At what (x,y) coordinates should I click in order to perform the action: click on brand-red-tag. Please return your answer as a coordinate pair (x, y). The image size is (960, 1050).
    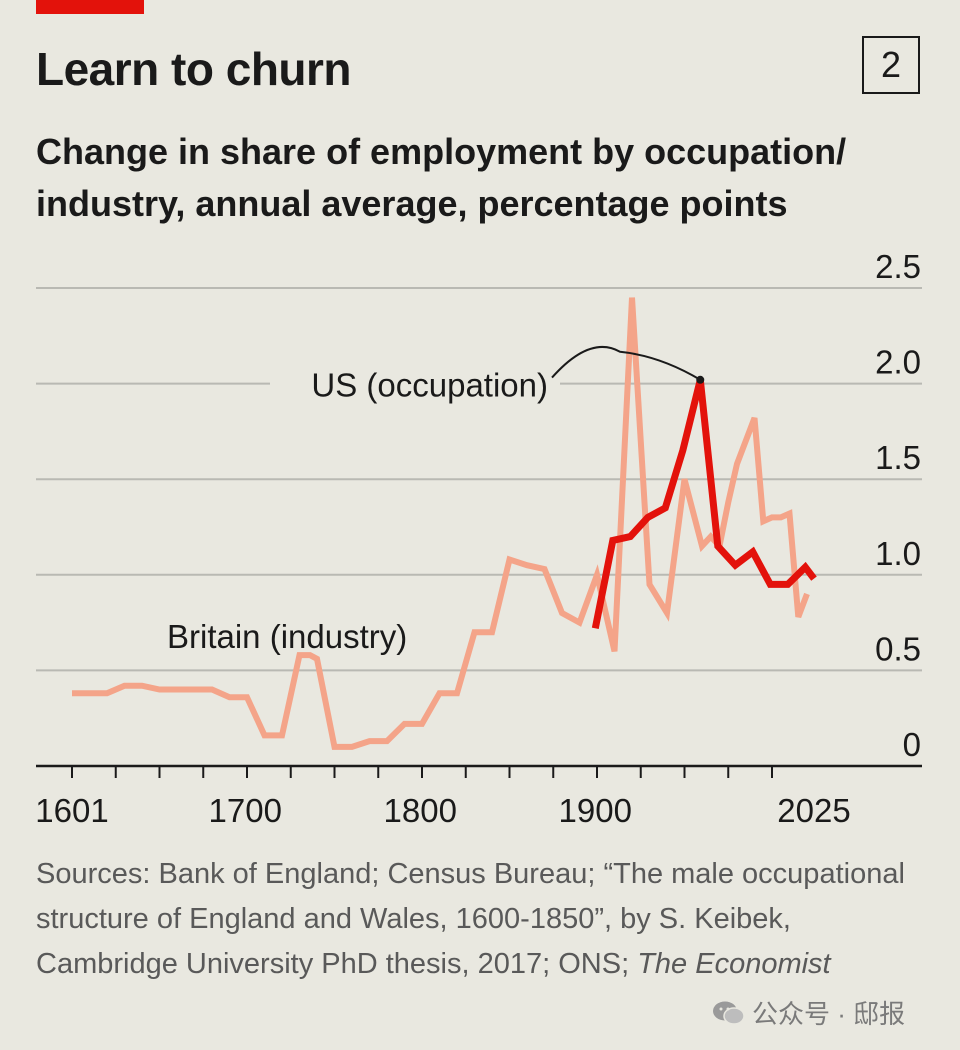
    Looking at the image, I should click on (90, 7).